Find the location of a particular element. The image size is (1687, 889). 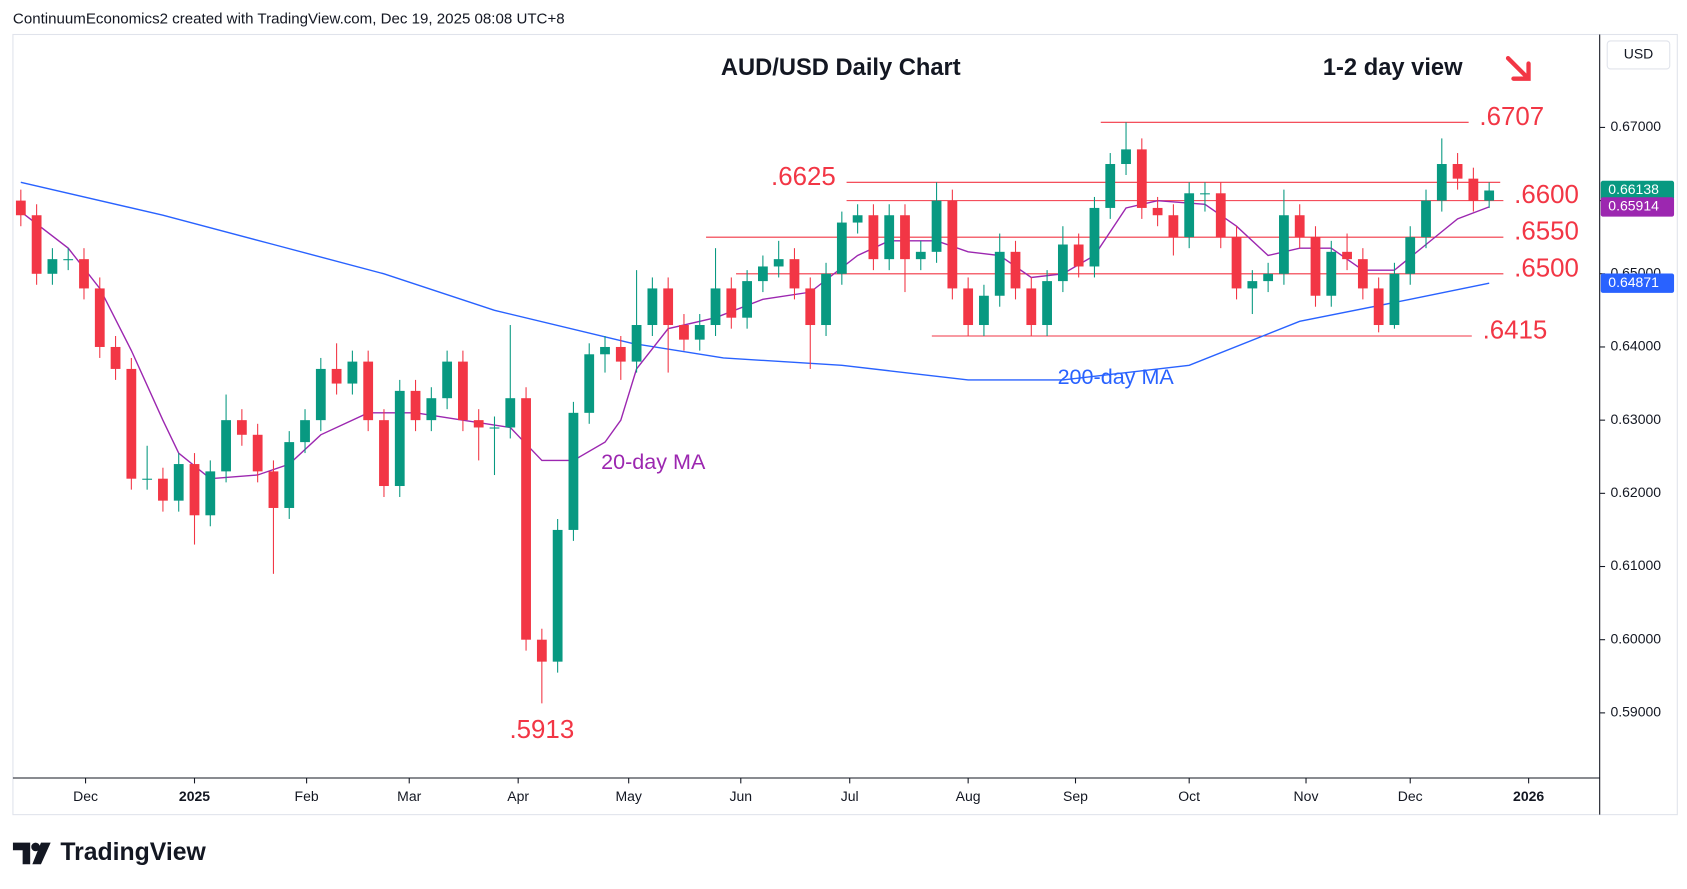

y-tick-label: 0.63000 is located at coordinates (1635, 419).